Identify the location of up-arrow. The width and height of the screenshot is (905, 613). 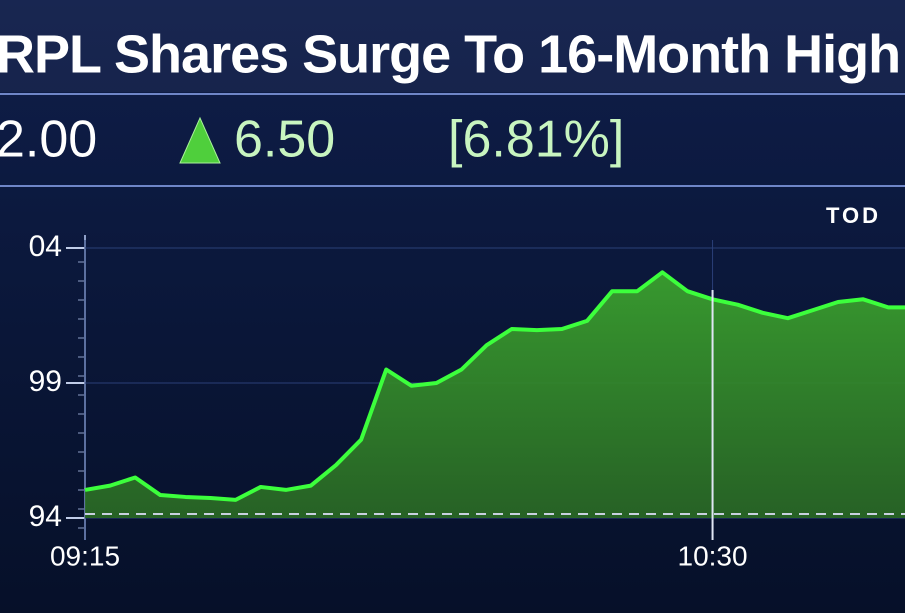
(200, 140).